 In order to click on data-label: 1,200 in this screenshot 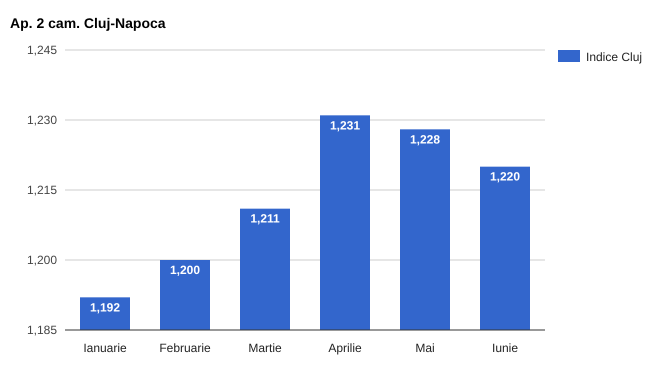, I will do `click(185, 270)`.